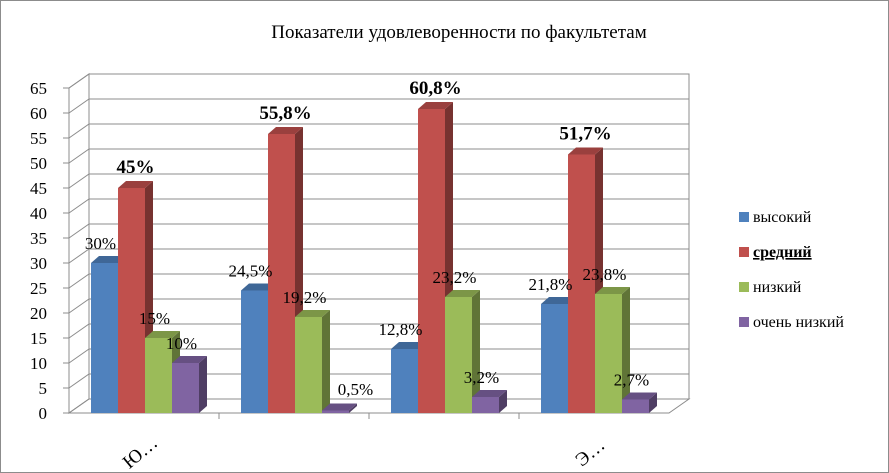 This screenshot has width=889, height=473. What do you see at coordinates (305, 297) in the screenshot?
I see `data-label: 19,2%` at bounding box center [305, 297].